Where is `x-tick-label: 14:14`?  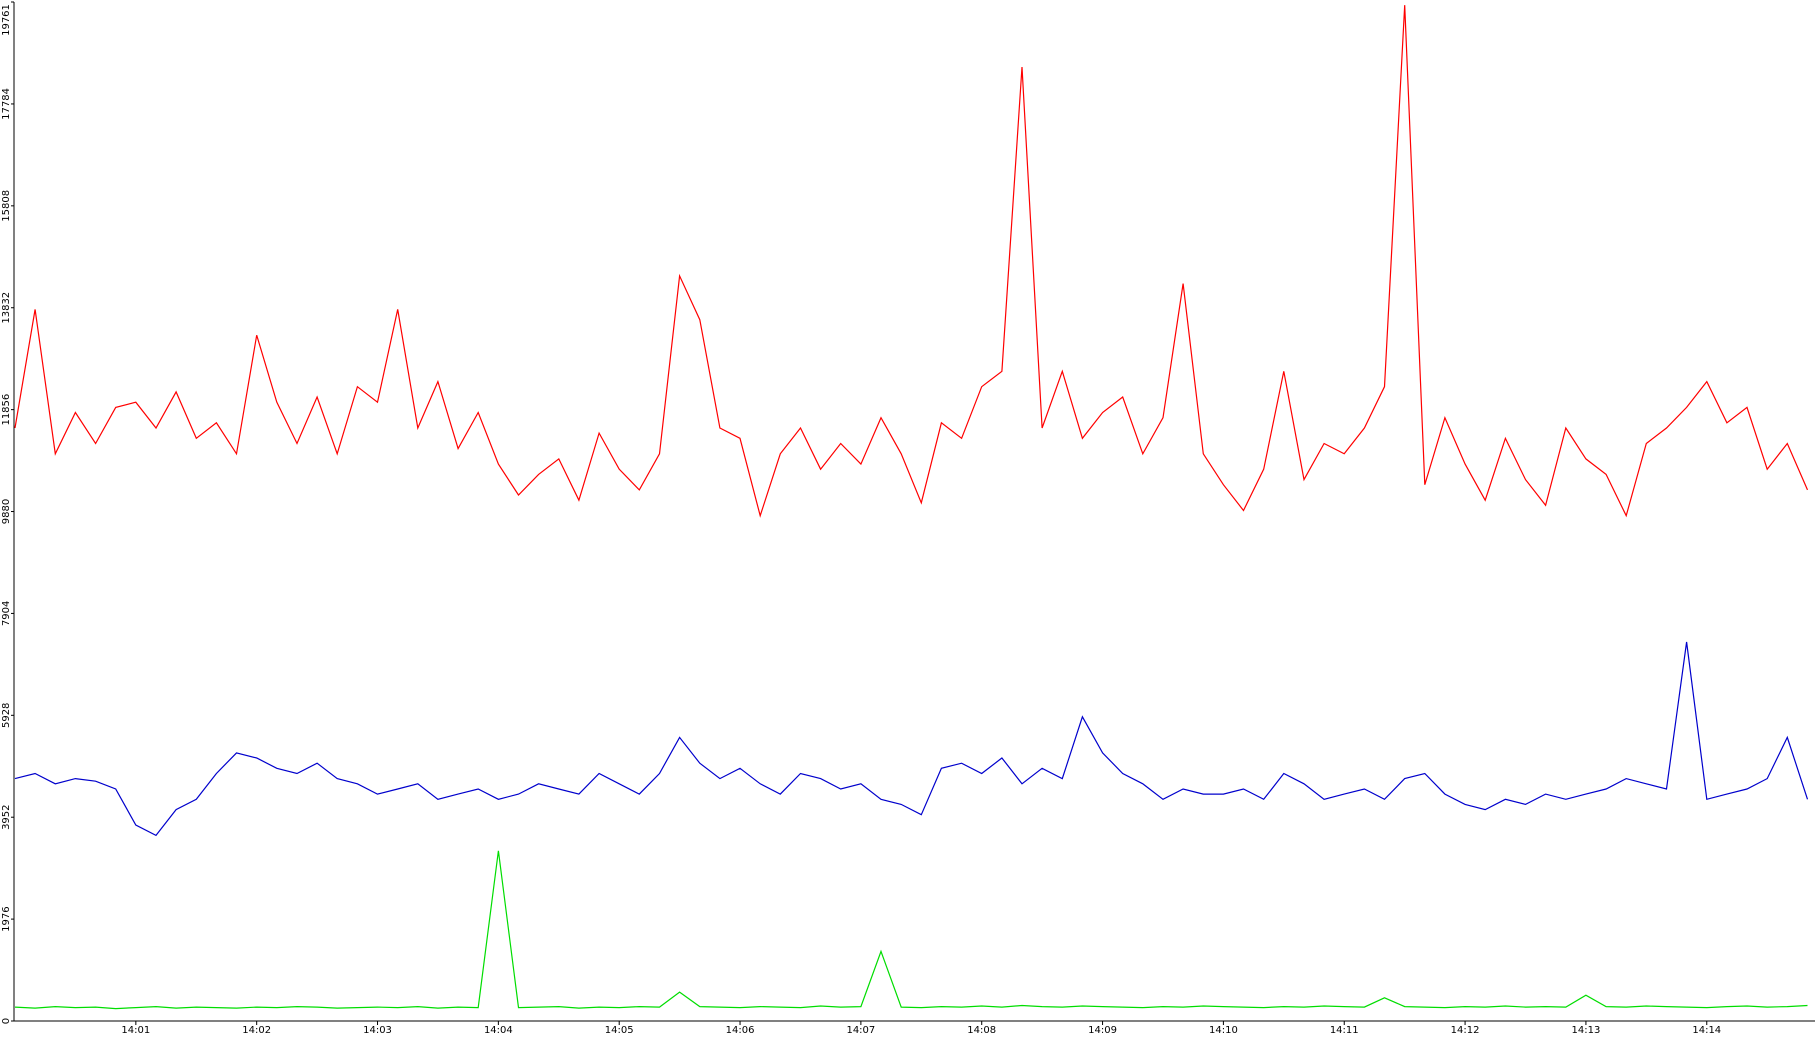 x-tick-label: 14:14 is located at coordinates (1706, 1030).